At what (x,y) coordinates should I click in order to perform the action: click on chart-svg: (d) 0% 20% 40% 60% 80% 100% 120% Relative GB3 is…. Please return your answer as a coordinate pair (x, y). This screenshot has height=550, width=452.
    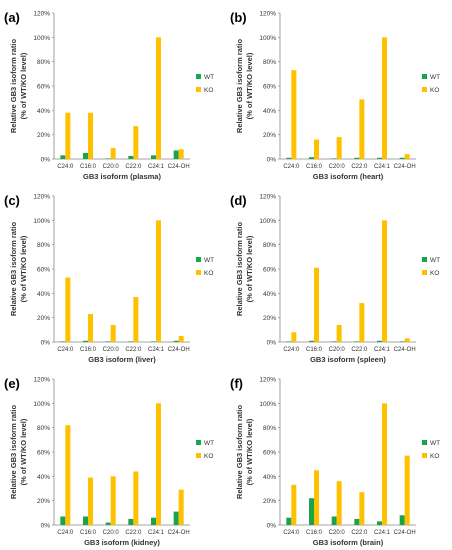
    Looking at the image, I should click on (335, 278).